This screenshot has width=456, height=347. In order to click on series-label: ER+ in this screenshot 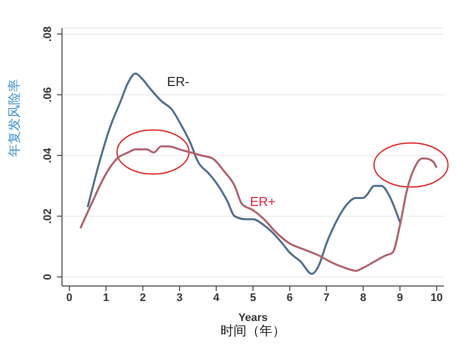, I will do `click(263, 201)`.